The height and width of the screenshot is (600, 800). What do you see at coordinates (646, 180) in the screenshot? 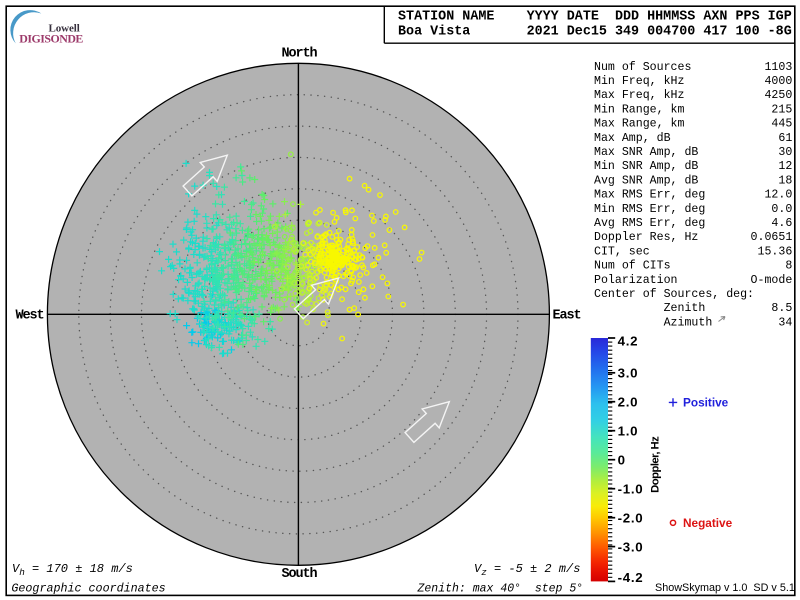
I see `svg-text: Avg SNR Amp, dB` at bounding box center [646, 180].